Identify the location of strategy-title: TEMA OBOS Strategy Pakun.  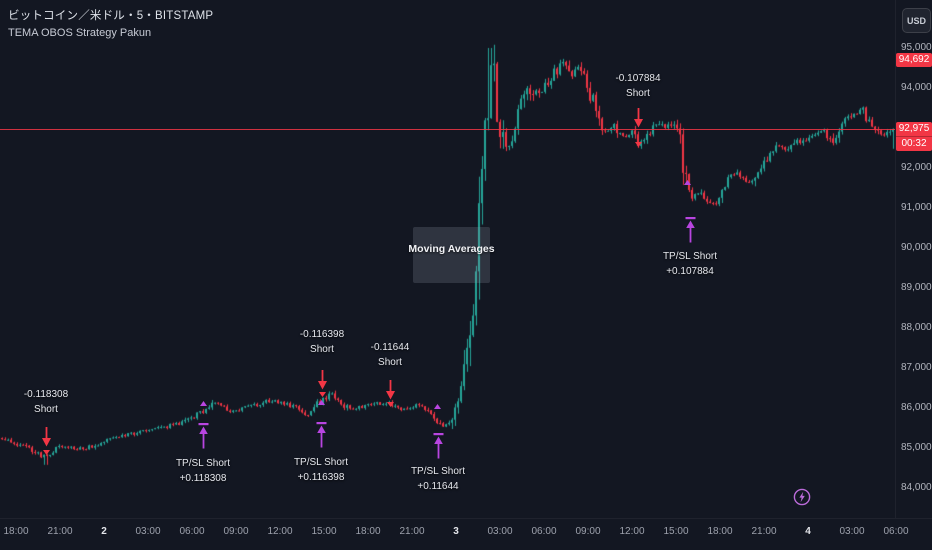
(80, 33).